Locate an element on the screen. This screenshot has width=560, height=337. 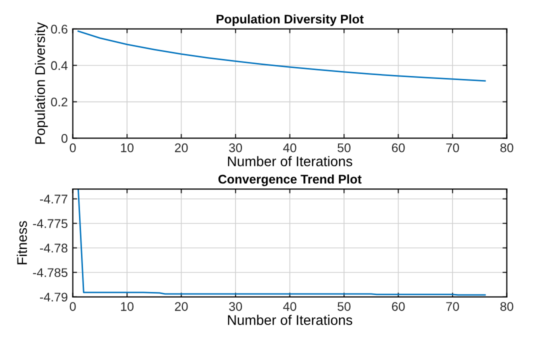
line-series is located at coordinates (282, 56).